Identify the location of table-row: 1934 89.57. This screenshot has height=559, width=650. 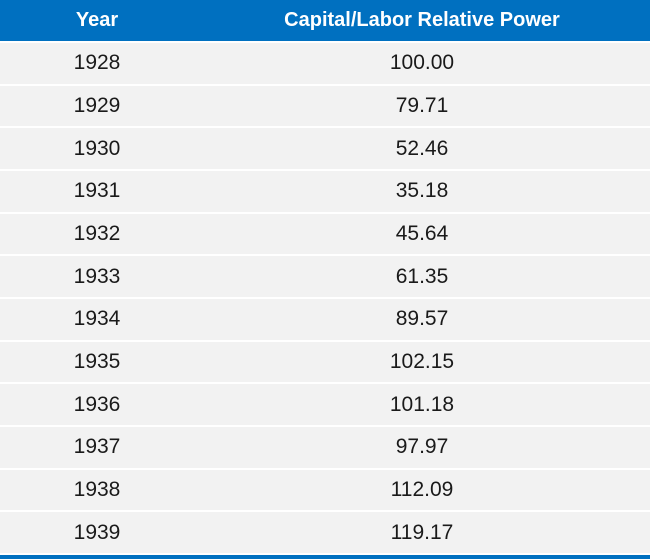
(325, 318).